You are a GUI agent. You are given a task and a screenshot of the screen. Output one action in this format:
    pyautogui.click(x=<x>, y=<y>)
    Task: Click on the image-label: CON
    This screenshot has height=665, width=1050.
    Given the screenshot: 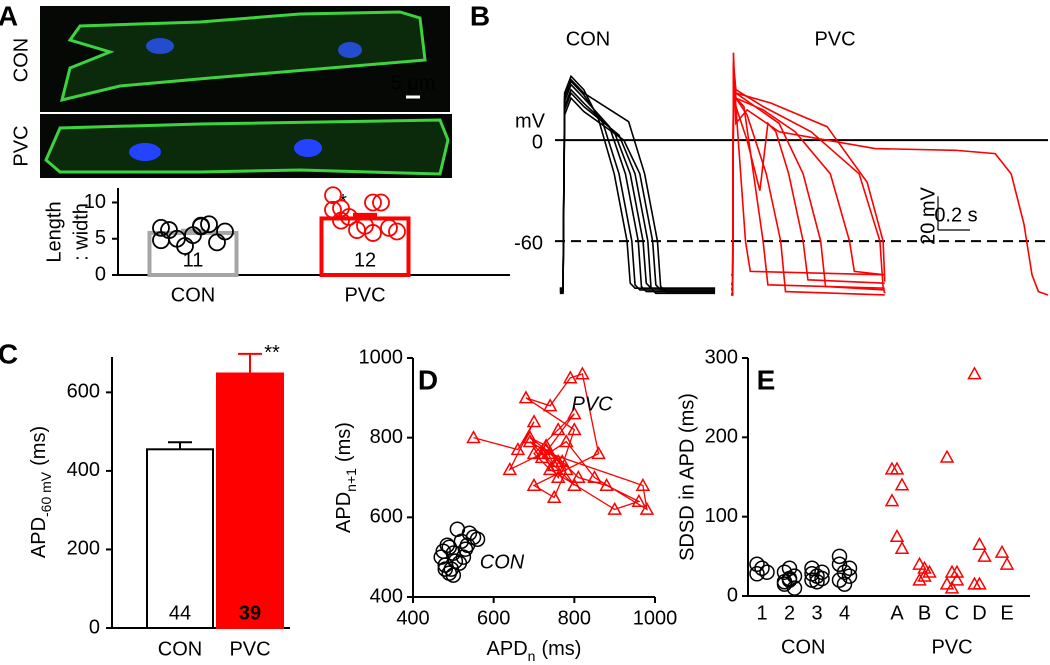 What is the action you would take?
    pyautogui.click(x=21, y=60)
    